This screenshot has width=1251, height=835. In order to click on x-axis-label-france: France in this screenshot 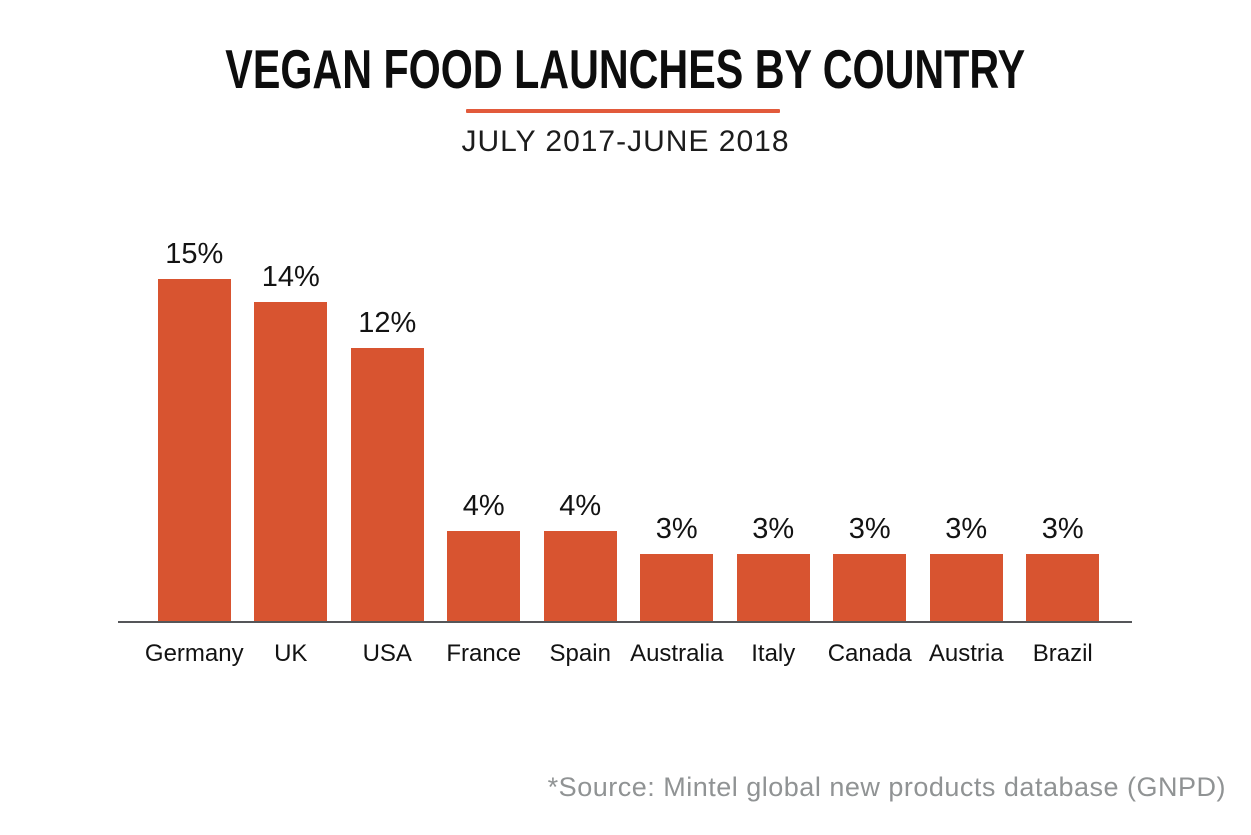, I will do `click(484, 653)`.